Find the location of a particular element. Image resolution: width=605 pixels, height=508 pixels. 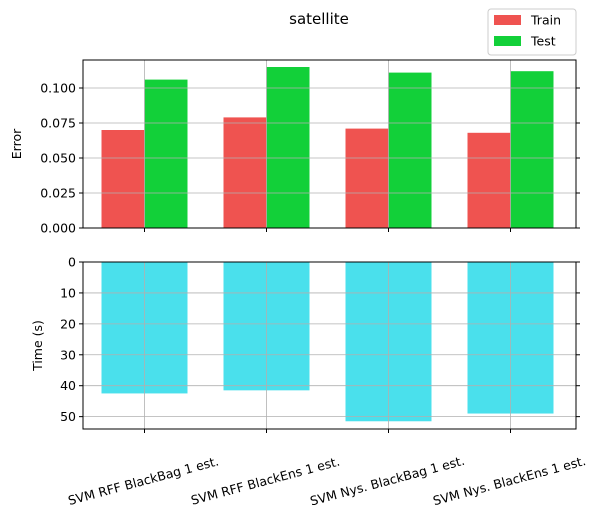

ylabel-error: Error is located at coordinates (16, 143).